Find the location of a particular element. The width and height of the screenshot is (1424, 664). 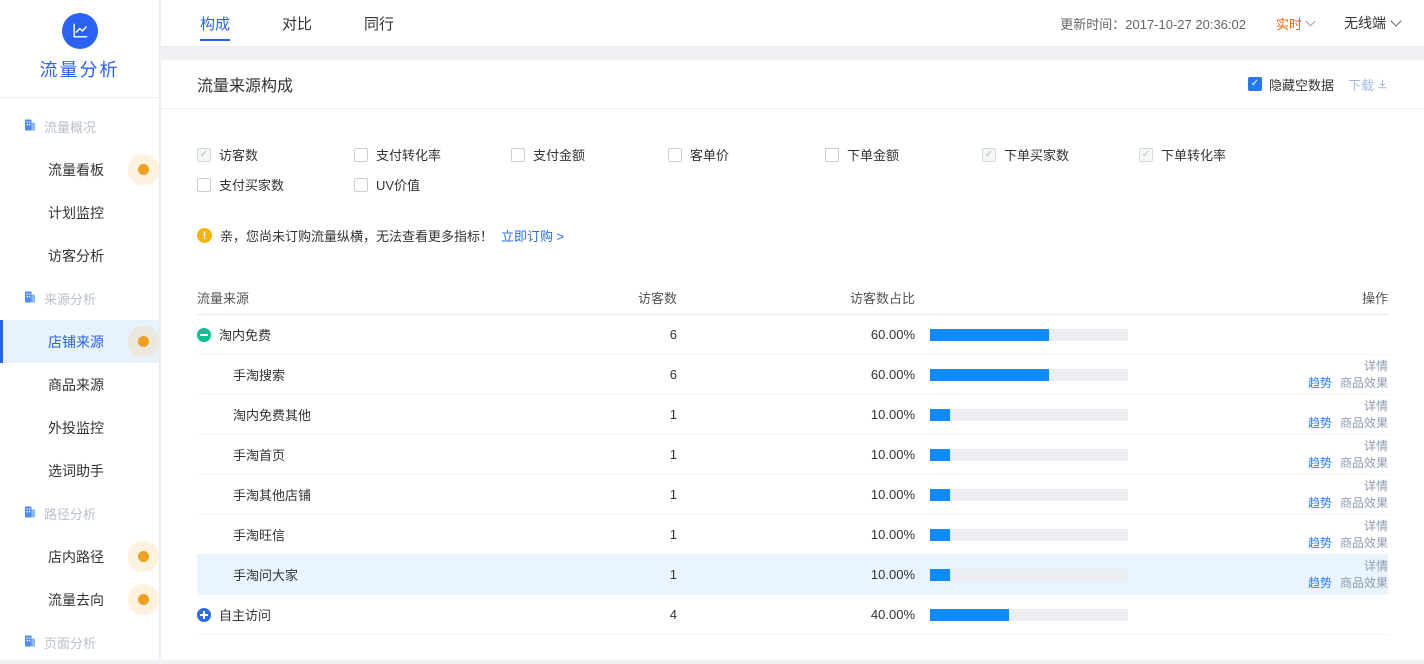

sidebar-section-source-analysis: 来源分析 is located at coordinates (79, 298).